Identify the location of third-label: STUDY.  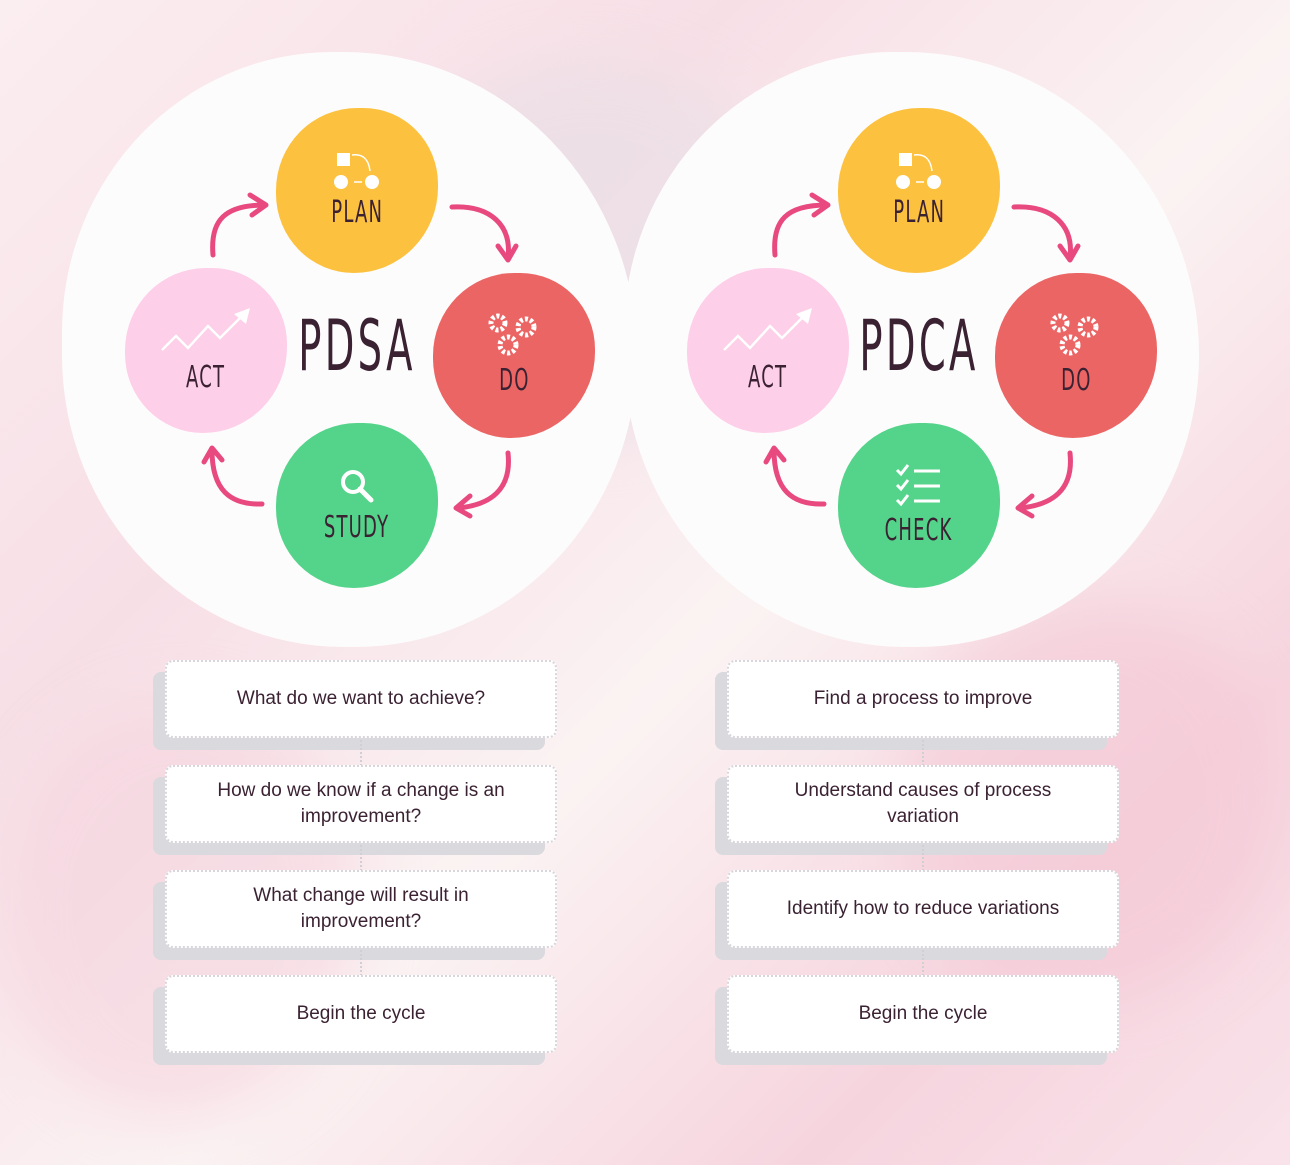
(357, 527).